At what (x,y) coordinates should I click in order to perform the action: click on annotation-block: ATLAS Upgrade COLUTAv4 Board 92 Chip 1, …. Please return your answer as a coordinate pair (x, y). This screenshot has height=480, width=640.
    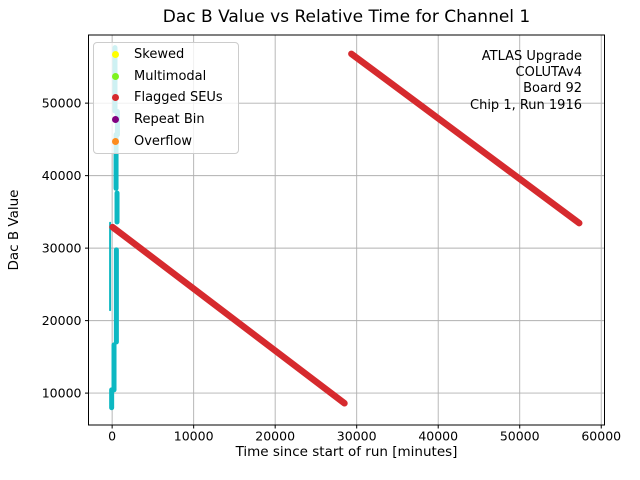
    Looking at the image, I should click on (526, 81).